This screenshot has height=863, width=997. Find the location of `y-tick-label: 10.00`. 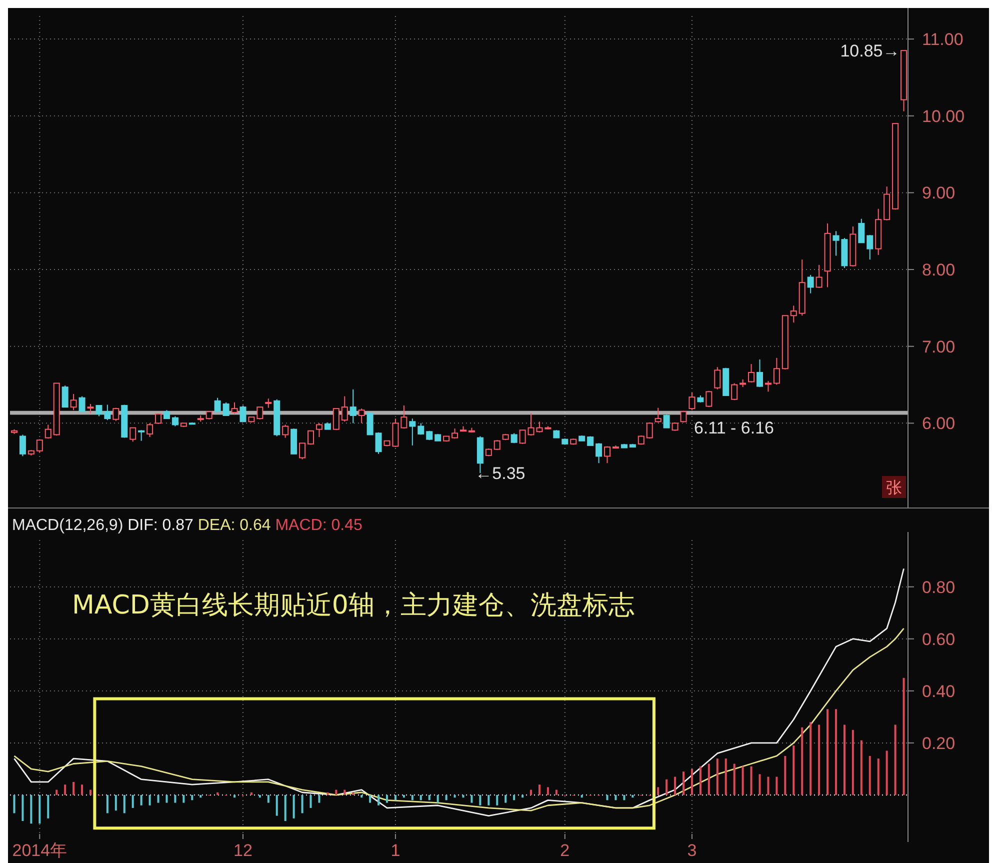

y-tick-label: 10.00 is located at coordinates (943, 116).